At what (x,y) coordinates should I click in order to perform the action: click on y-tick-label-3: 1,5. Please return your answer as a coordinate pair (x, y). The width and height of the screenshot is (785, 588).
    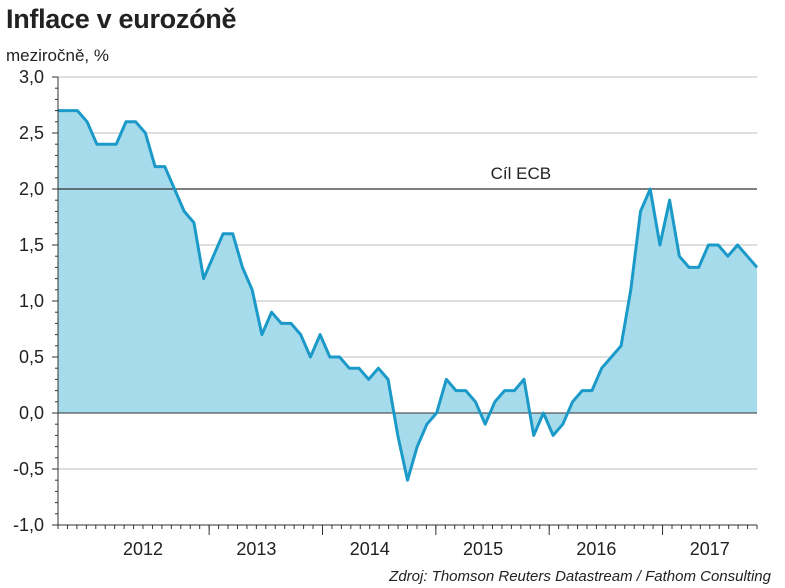
    Looking at the image, I should click on (31, 245).